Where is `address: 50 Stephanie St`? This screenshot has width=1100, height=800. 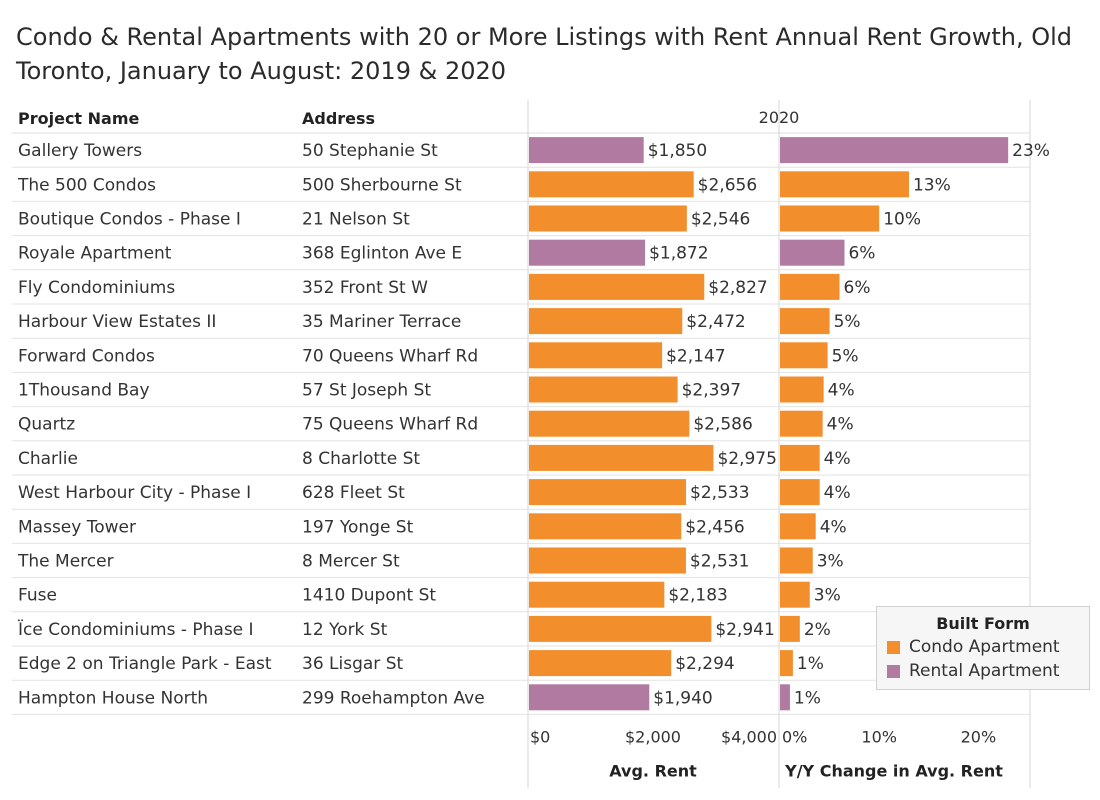 address: 50 Stephanie St is located at coordinates (370, 151).